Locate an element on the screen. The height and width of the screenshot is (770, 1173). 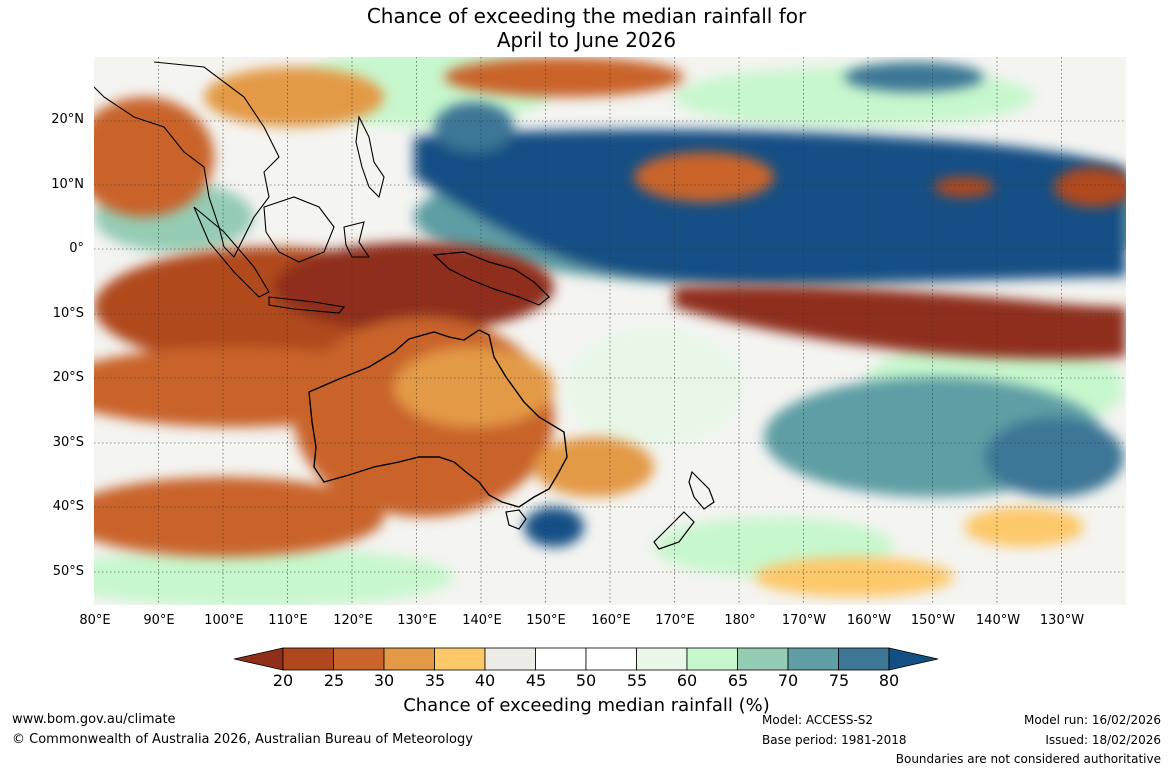
lon-label-90e: 90°E is located at coordinates (159, 620).